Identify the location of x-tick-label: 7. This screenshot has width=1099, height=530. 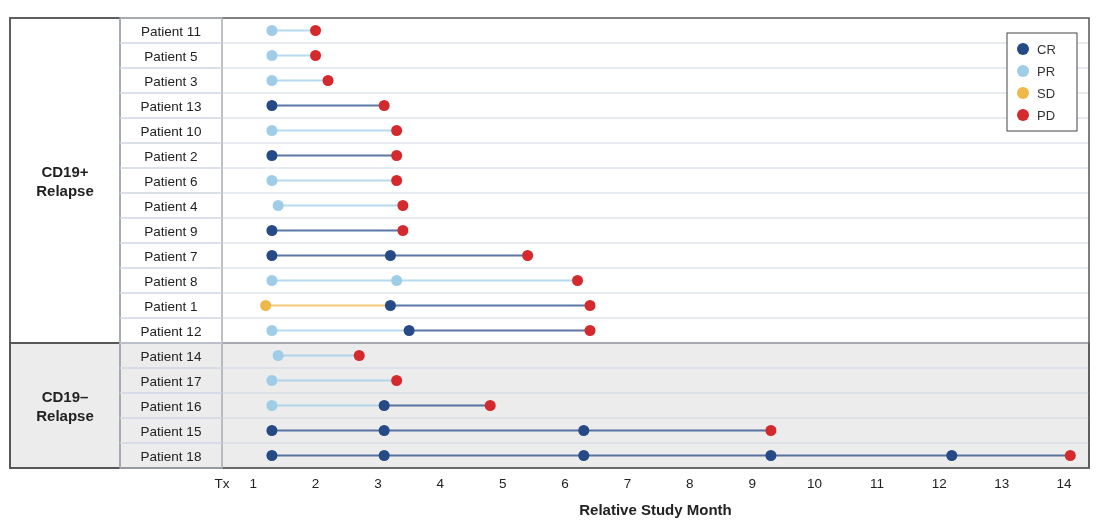
(627, 483).